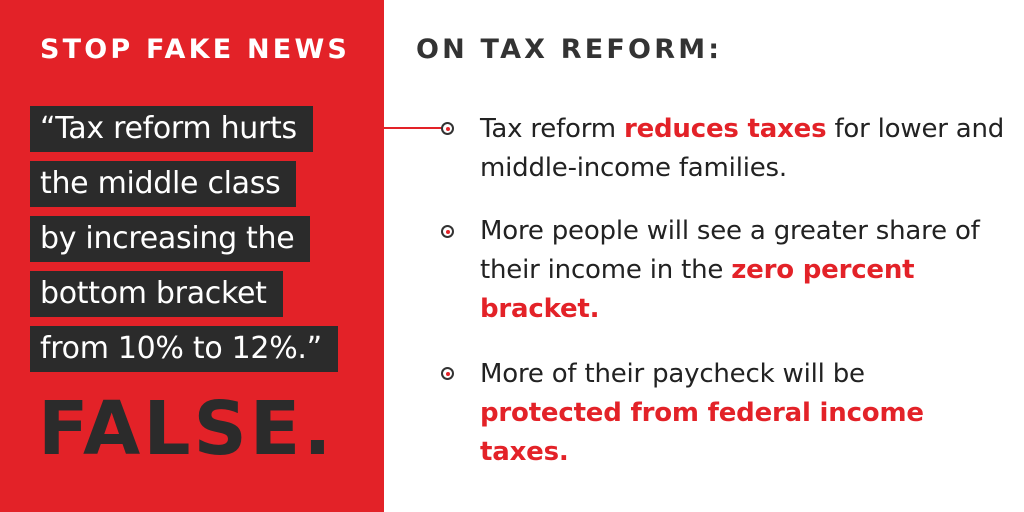 The image size is (1024, 512). I want to click on section-title: ON TAX REFORM:, so click(569, 49).